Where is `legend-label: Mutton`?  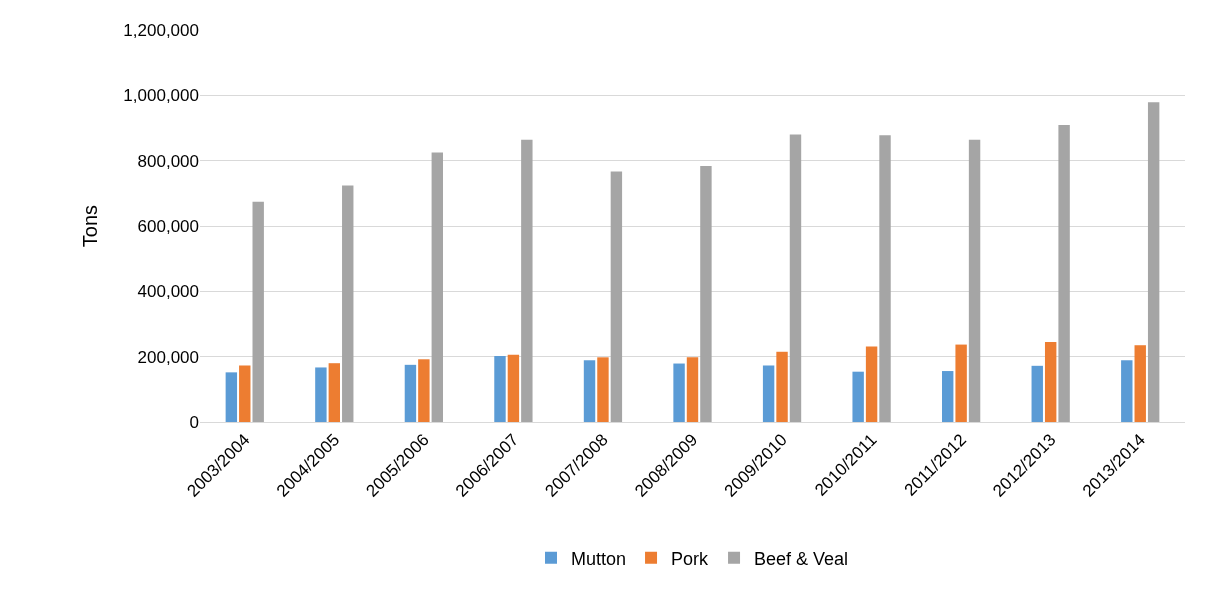 legend-label: Mutton is located at coordinates (599, 558).